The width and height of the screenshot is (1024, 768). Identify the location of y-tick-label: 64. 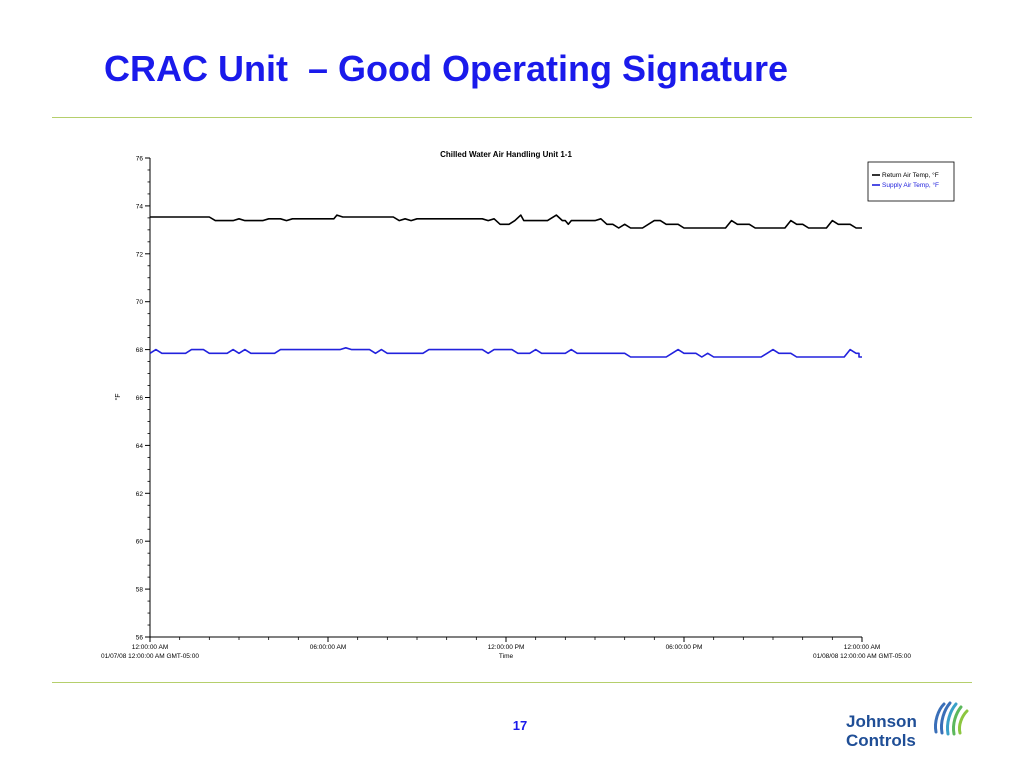
(140, 446).